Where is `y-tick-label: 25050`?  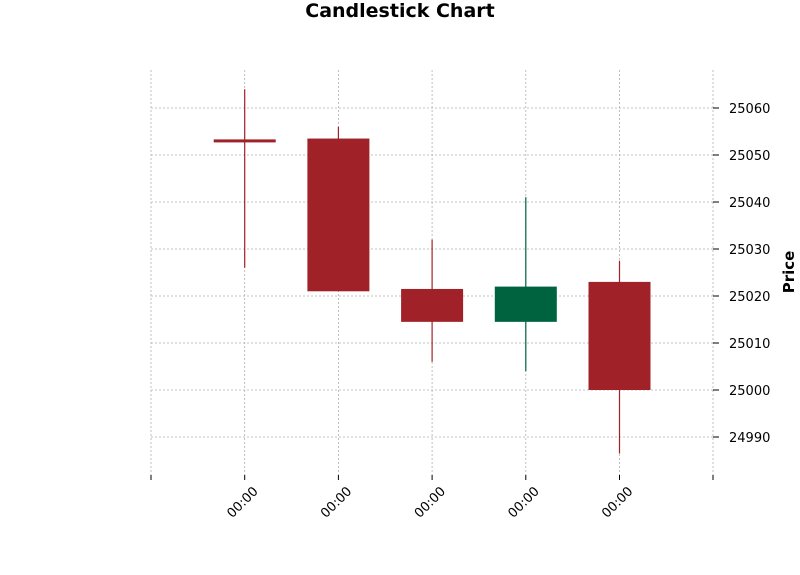
y-tick-label: 25050 is located at coordinates (749, 156).